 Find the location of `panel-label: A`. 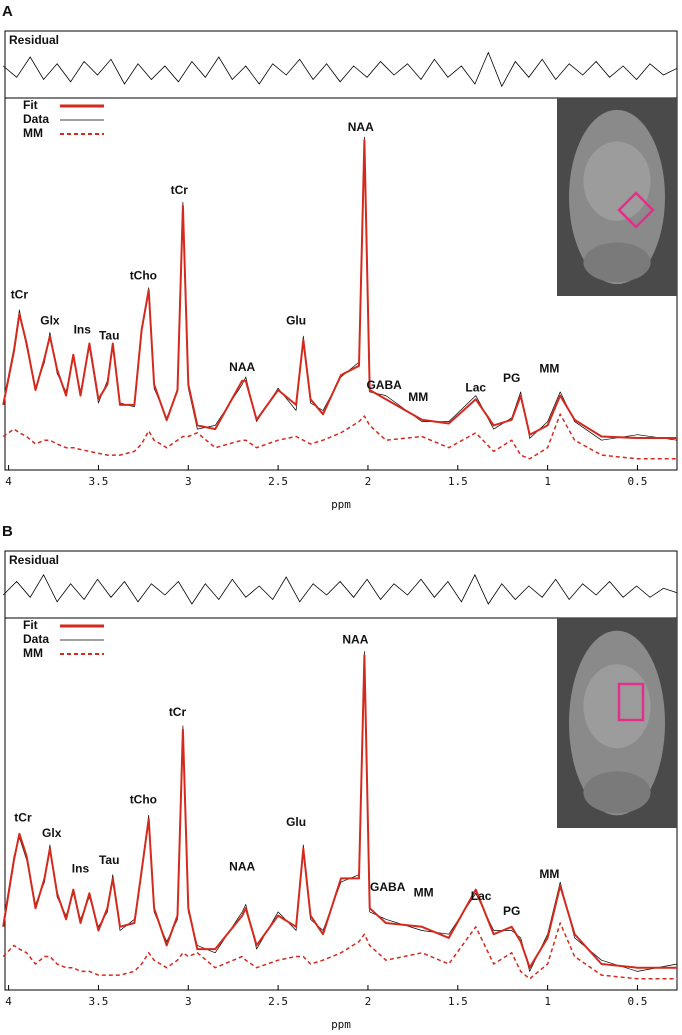

panel-label: A is located at coordinates (7, 11).